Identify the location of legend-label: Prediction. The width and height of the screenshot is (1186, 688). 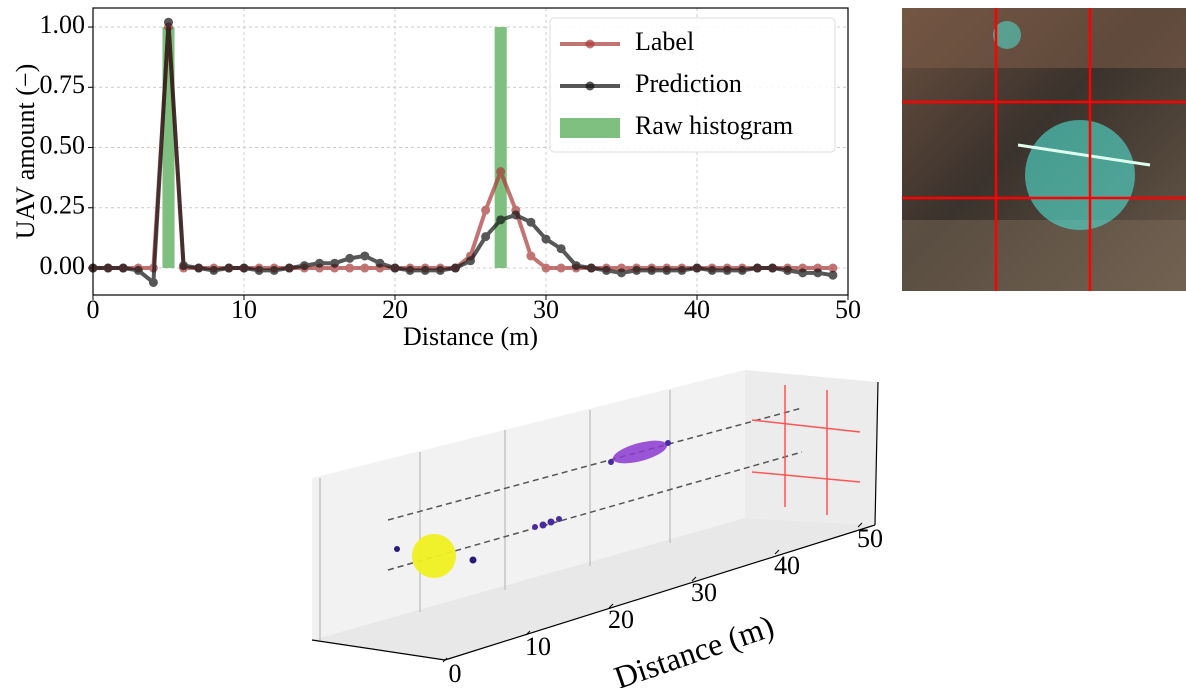
(688, 83).